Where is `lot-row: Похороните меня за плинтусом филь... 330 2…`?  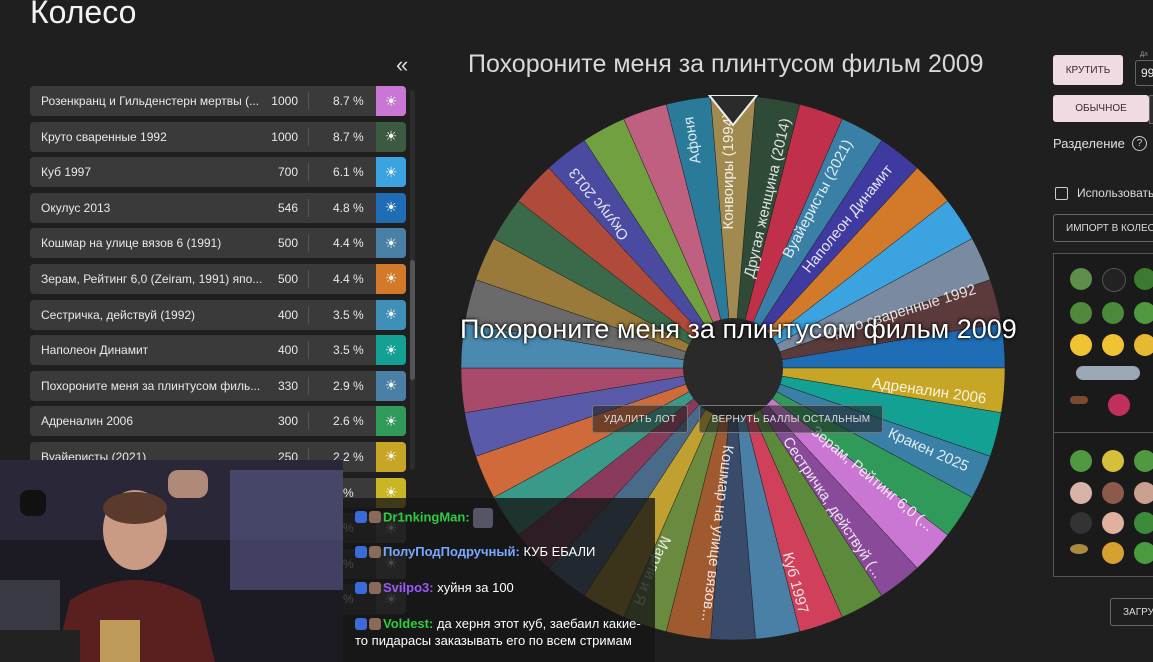
lot-row: Похороните меня за плинтусом филь... 330 2… is located at coordinates (218, 385).